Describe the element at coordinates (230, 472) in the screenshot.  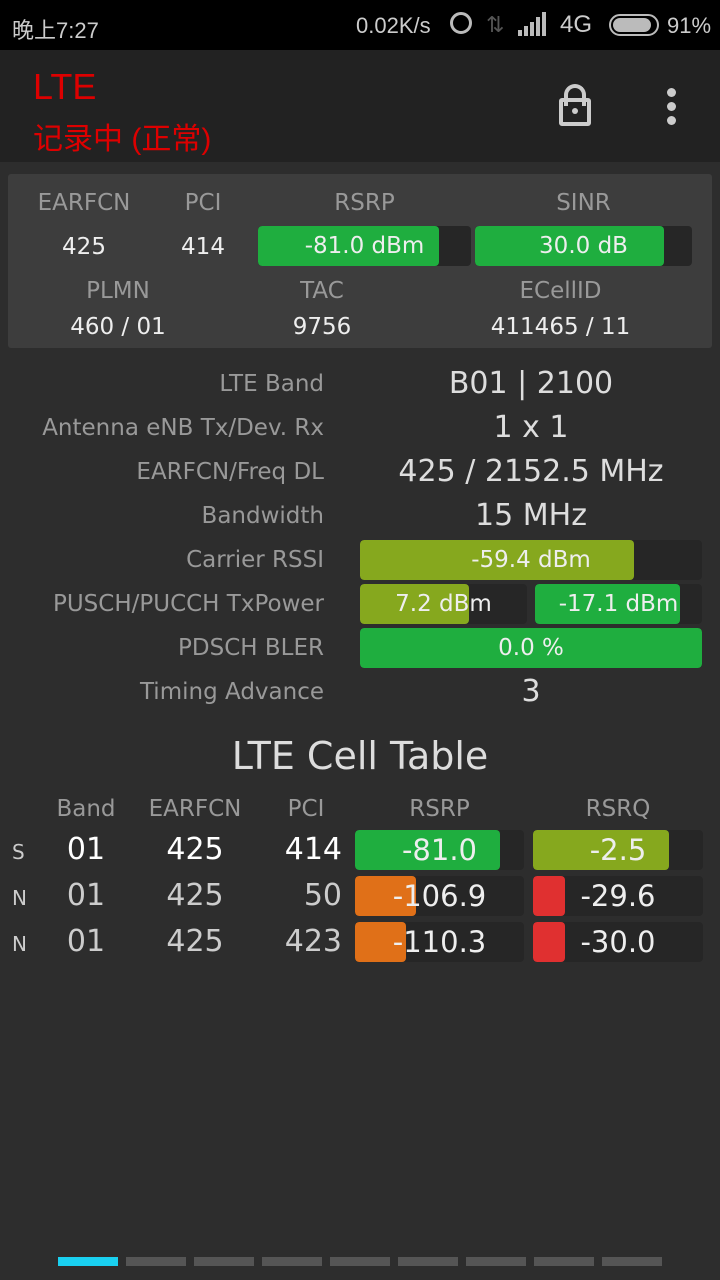
I see `earfcn-freq-label: EARFCN/Freq DL` at that location.